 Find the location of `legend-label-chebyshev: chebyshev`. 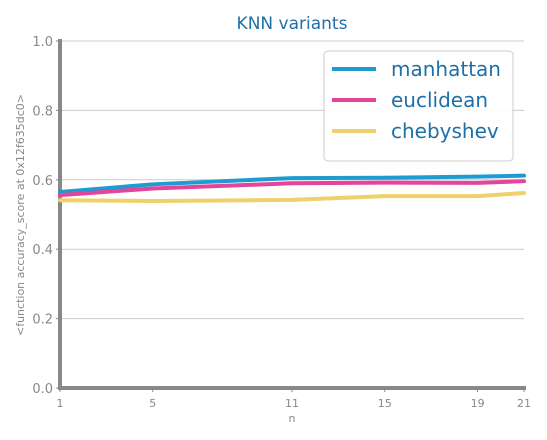

legend-label-chebyshev: chebyshev is located at coordinates (445, 131).